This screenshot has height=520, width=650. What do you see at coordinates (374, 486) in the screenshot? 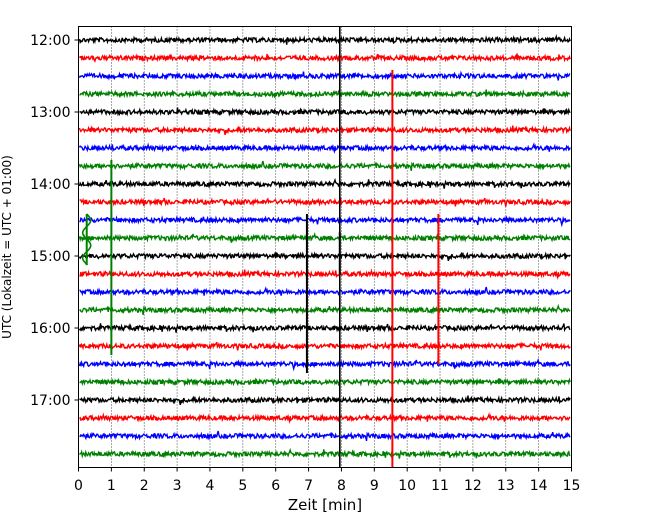
I see `x-tick-label: 9` at bounding box center [374, 486].